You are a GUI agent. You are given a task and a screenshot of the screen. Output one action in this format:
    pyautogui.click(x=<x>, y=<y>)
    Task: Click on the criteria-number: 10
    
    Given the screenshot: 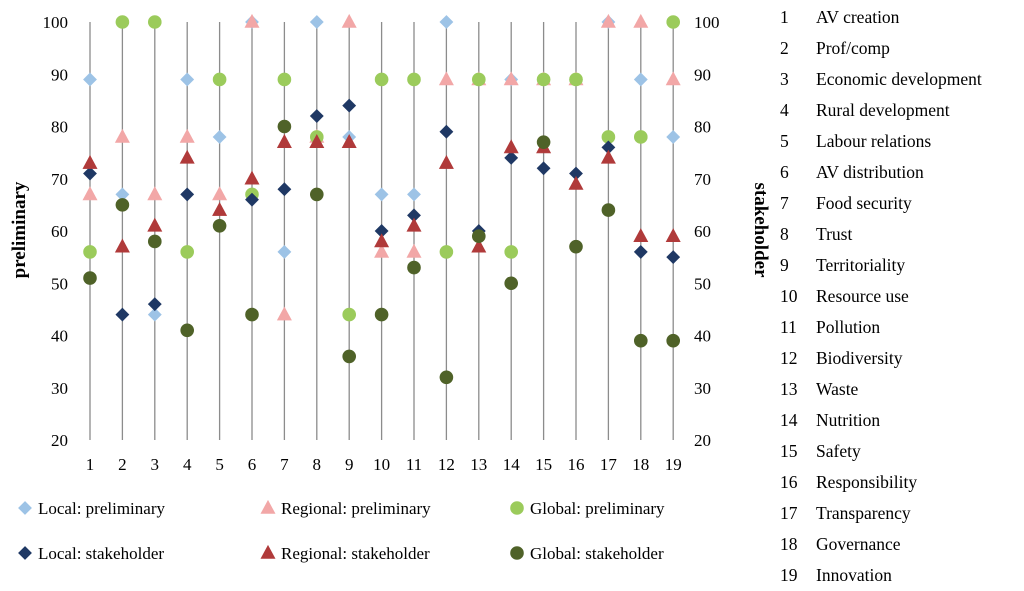 What is the action you would take?
    pyautogui.click(x=789, y=296)
    